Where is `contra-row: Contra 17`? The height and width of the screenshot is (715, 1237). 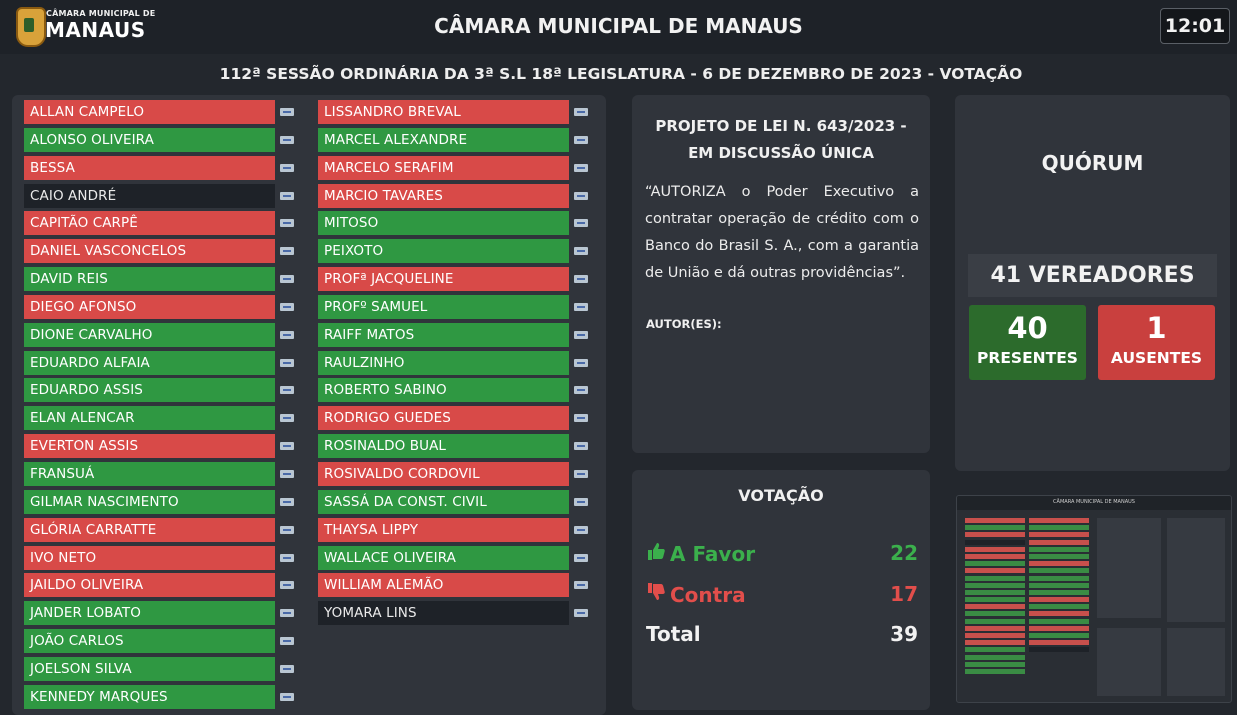 contra-row: Contra 17 is located at coordinates (782, 596).